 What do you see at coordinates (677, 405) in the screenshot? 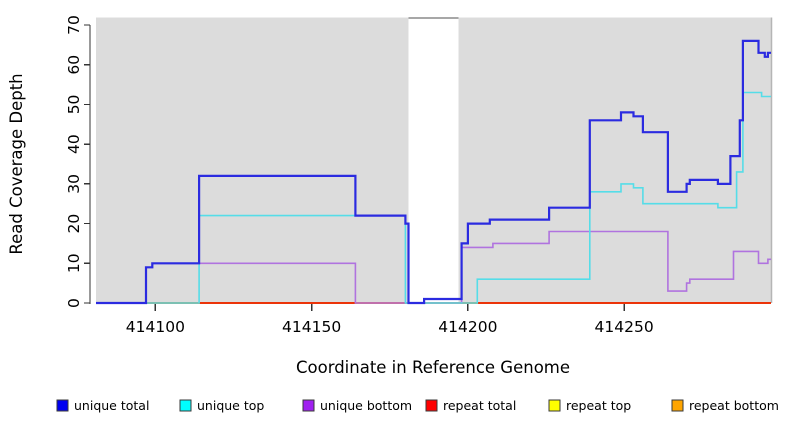
I see `repeat-bottom-swatch-icon` at bounding box center [677, 405].